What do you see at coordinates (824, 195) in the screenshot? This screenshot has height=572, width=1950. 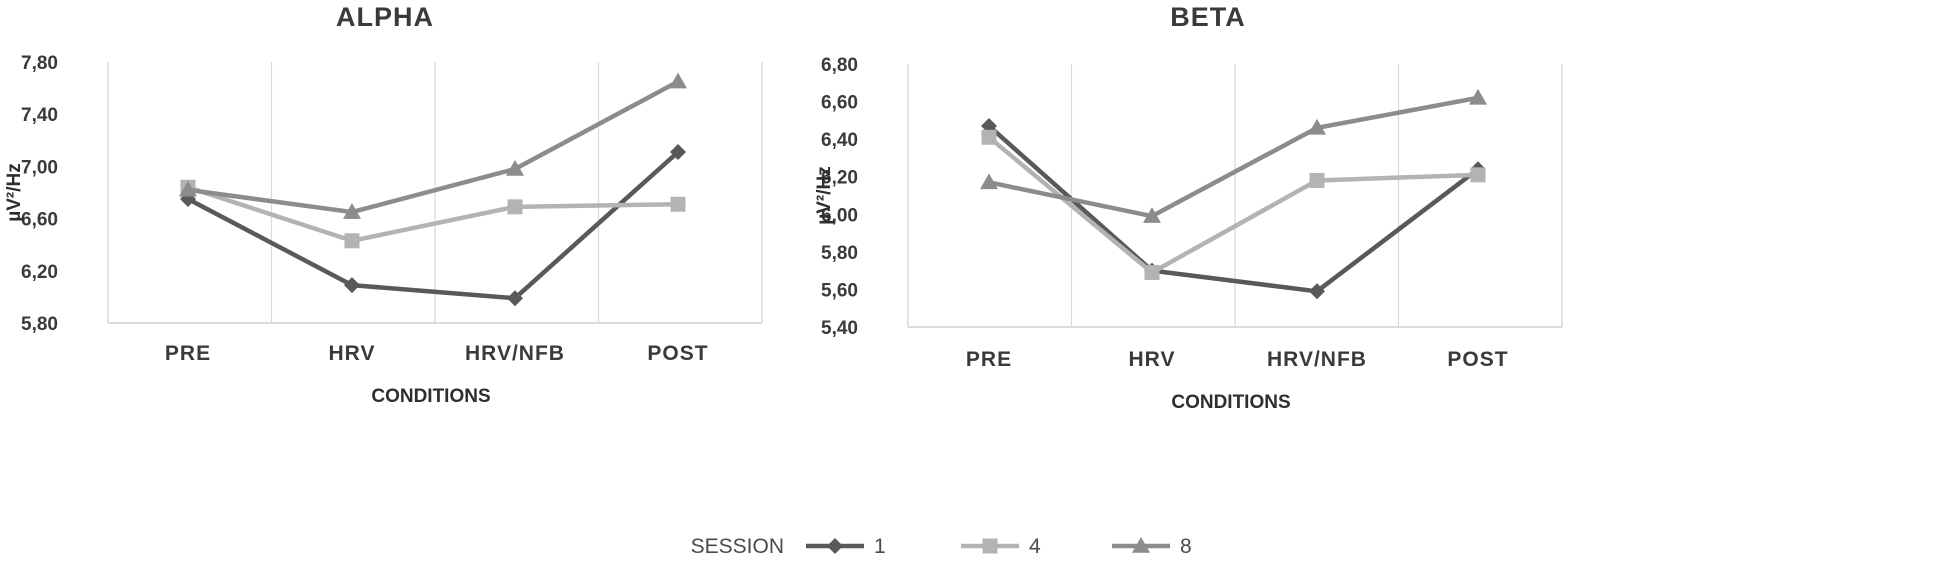 I see `beta-y-axis-label: µV²/Hz` at bounding box center [824, 195].